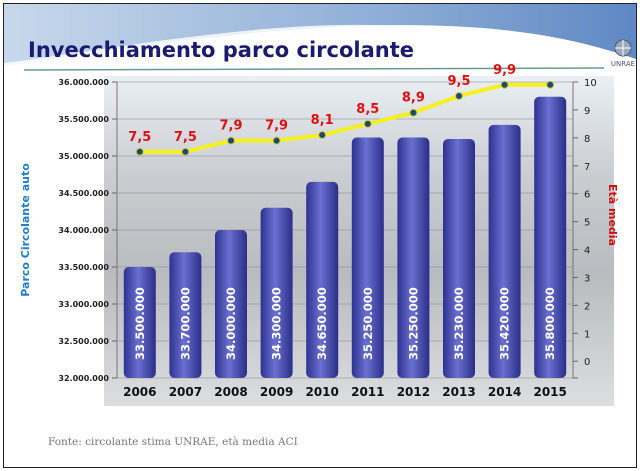 The width and height of the screenshot is (640, 471). Describe the element at coordinates (587, 362) in the screenshot. I see `right-tick-label: 0` at that location.